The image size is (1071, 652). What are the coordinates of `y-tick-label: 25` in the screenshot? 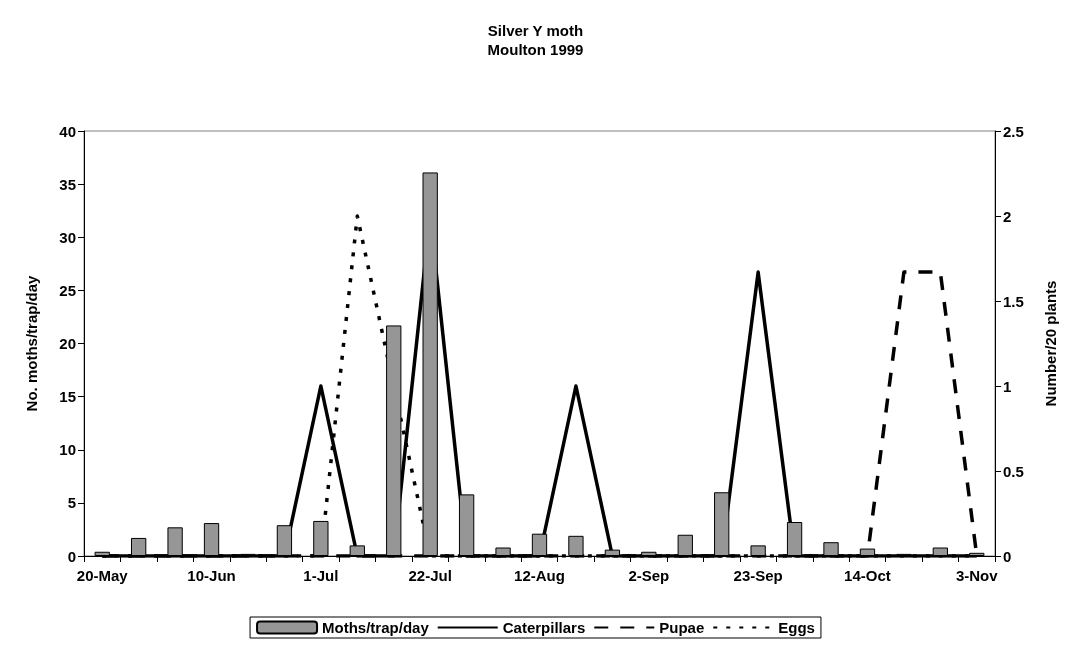 It's located at (67, 290).